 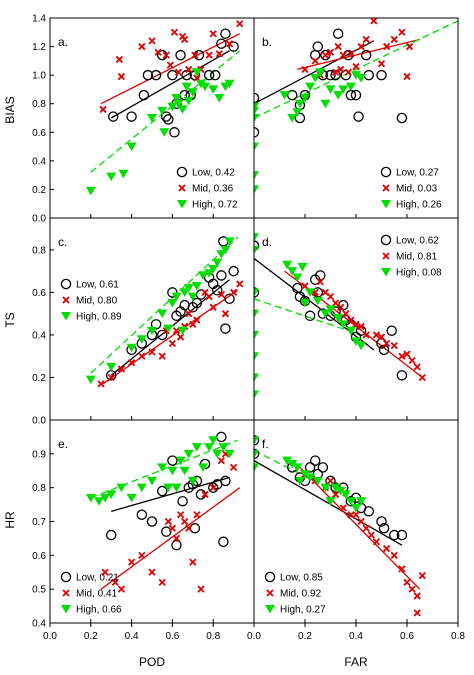 I want to click on mid-fit-line, so click(x=360, y=528).